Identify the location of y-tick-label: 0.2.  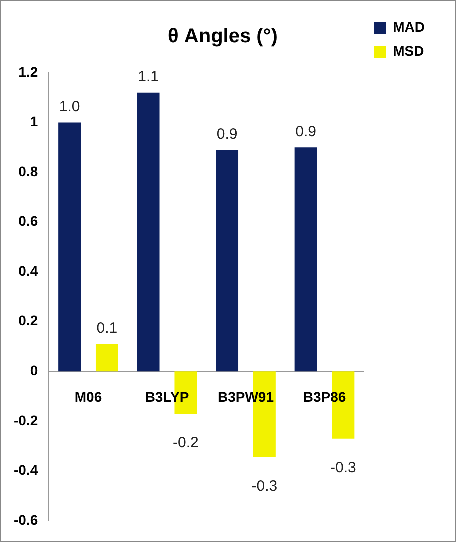
(28, 320).